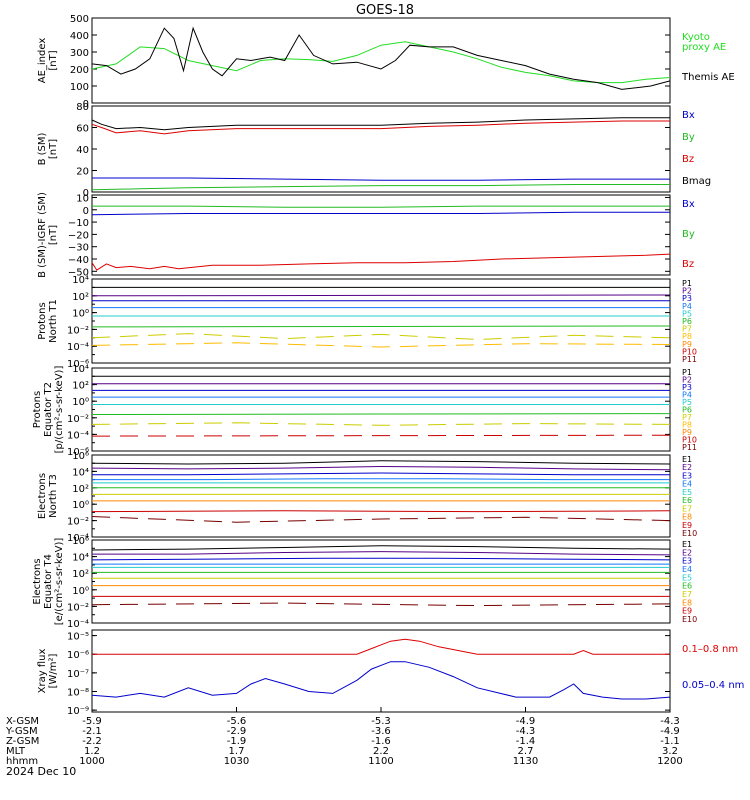 The image size is (750, 800). Describe the element at coordinates (82, 129) in the screenshot. I see `y-tick-label: 60` at that location.